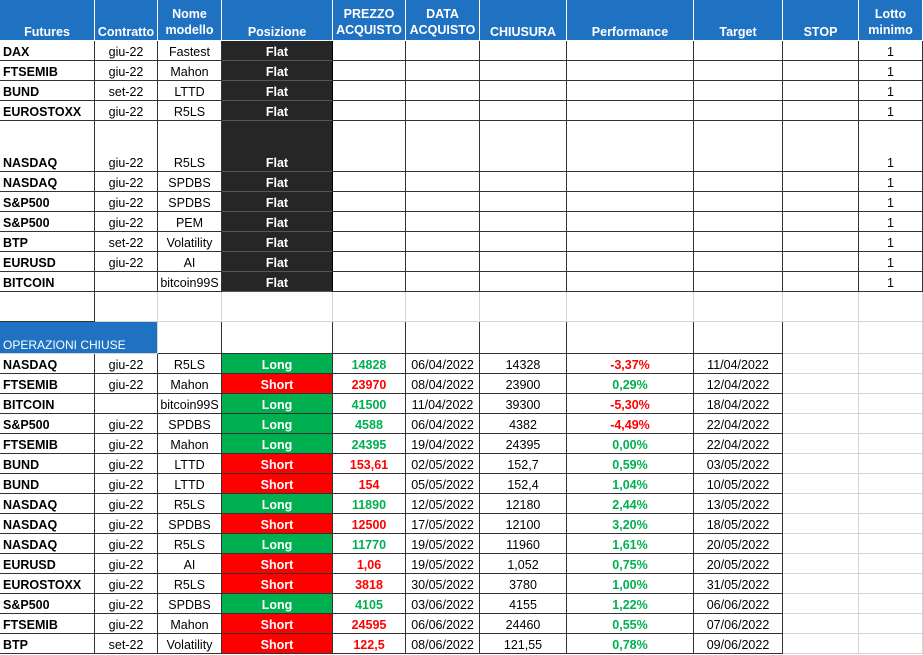 Image resolution: width=923 pixels, height=655 pixels. Describe the element at coordinates (47, 91) in the screenshot. I see `open-row-future: BUND` at that location.